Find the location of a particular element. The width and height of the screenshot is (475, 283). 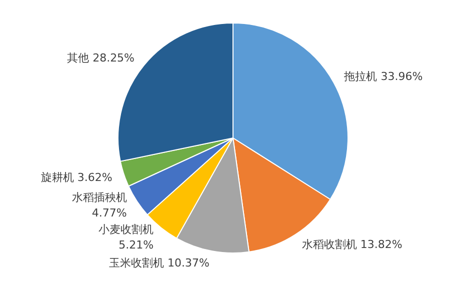

slice-label: 玉米收割机 10.37% is located at coordinates (159, 263).